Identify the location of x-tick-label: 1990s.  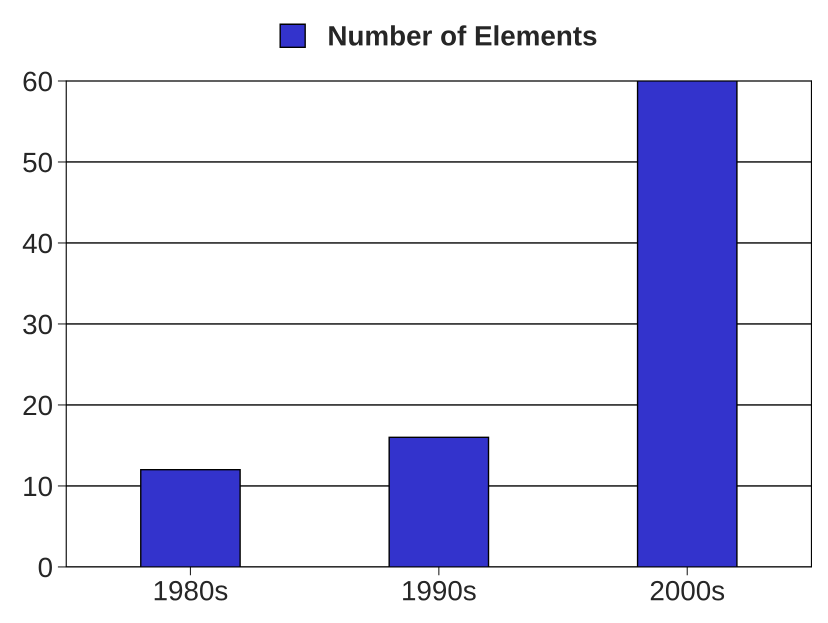
(439, 590).